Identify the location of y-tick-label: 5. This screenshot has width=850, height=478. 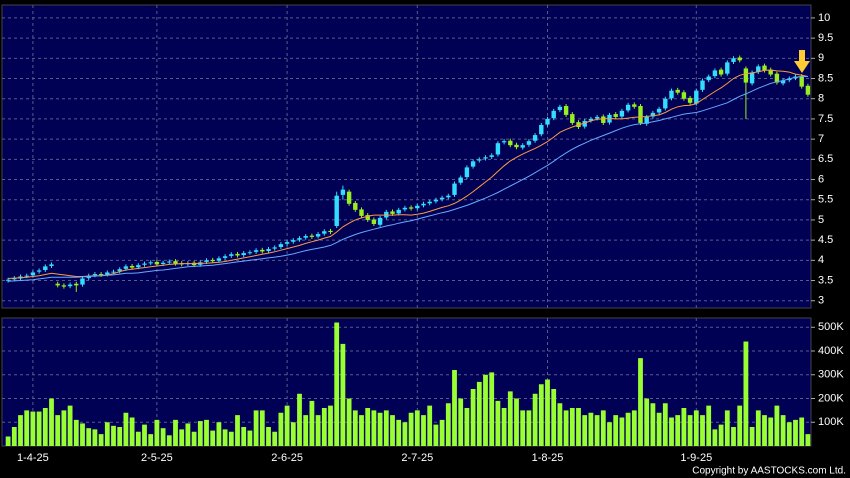
(821, 220).